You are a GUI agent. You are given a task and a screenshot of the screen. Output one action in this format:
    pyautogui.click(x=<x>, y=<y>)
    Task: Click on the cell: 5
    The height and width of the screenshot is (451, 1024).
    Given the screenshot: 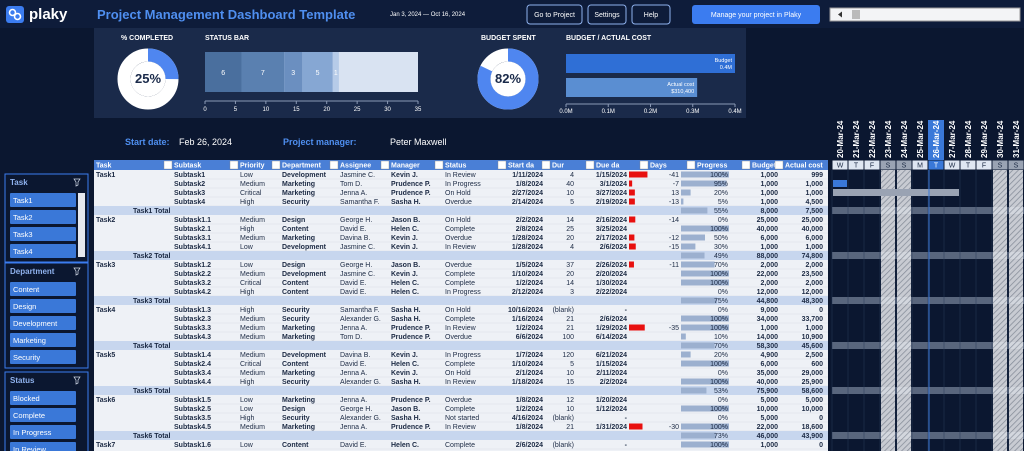 What is the action you would take?
    pyautogui.click(x=572, y=364)
    